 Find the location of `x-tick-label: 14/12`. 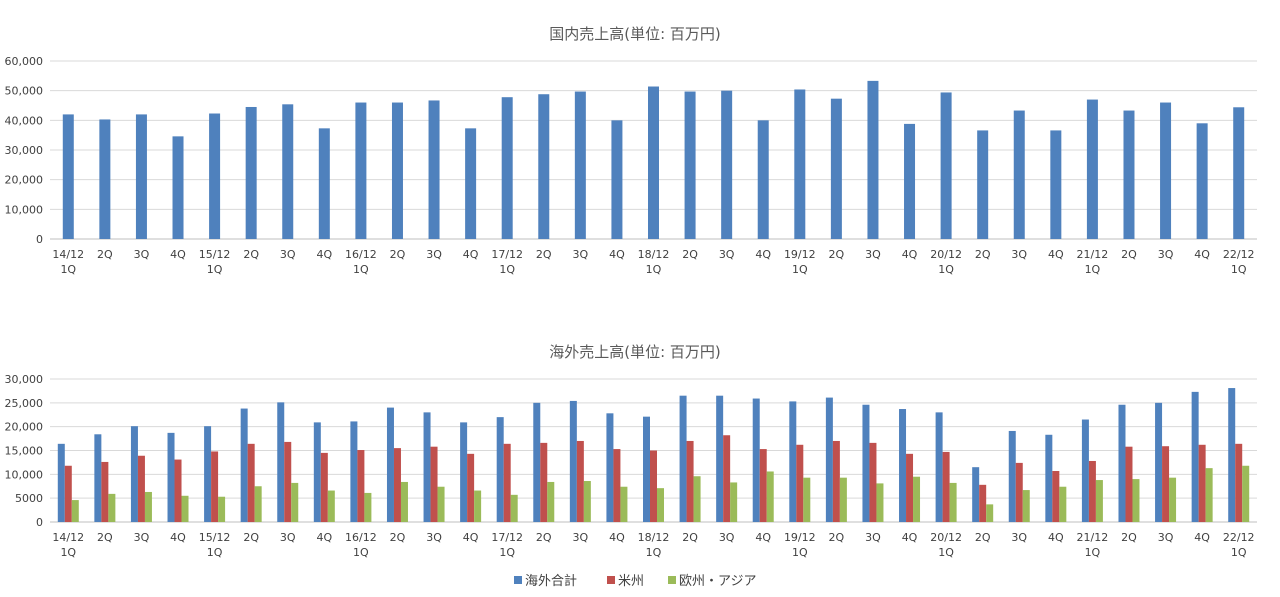

x-tick-label: 14/12 is located at coordinates (68, 537).